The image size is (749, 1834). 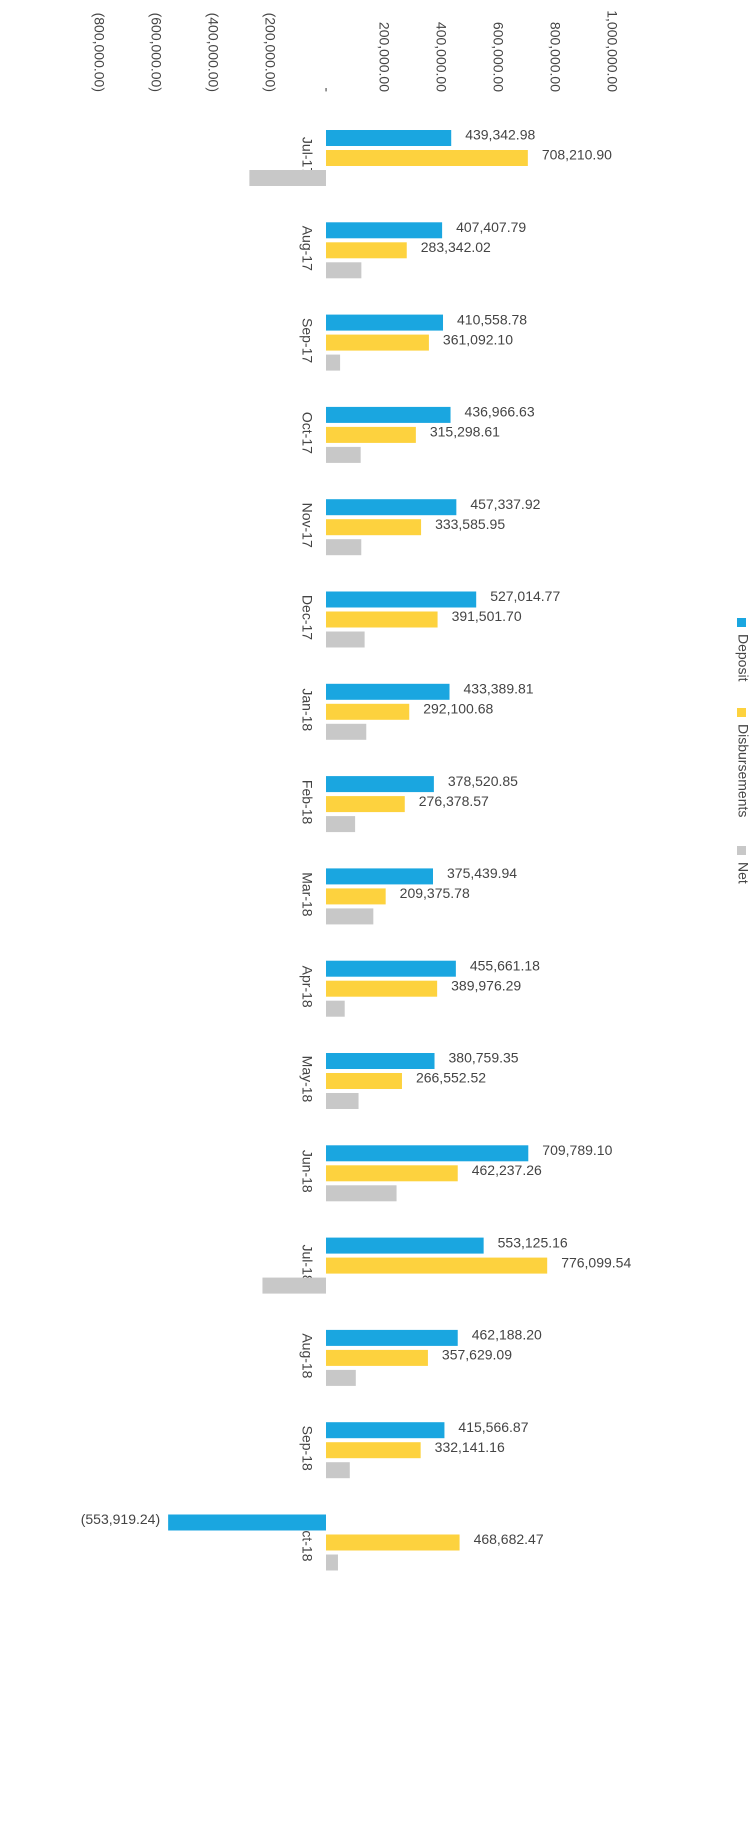 I want to click on value-label: 455,661.18, so click(x=505, y=965).